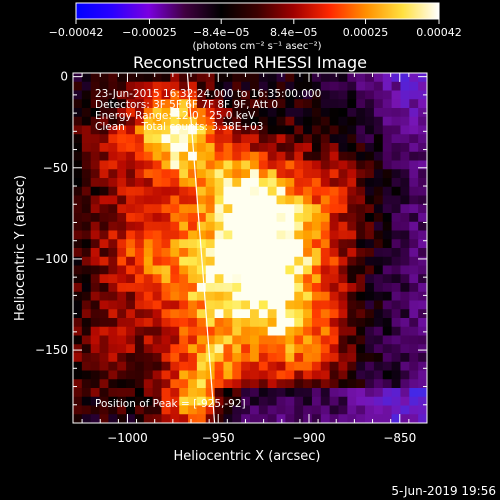 This screenshot has height=500, width=500. Describe the element at coordinates (309, 438) in the screenshot. I see `x-tick-label: −900` at that location.